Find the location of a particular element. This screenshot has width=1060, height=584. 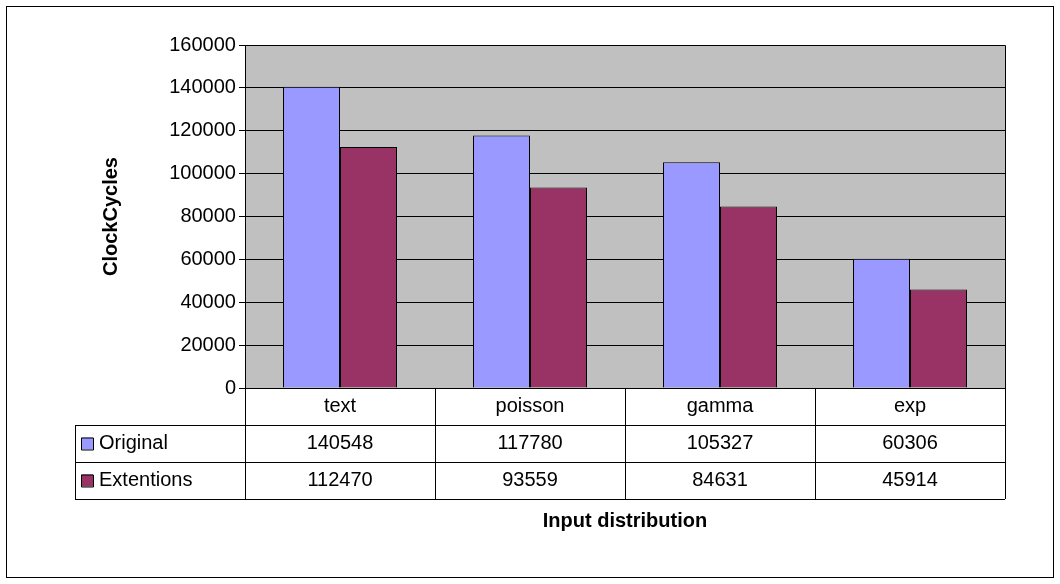

y-tick-label: 160000 is located at coordinates (202, 43).